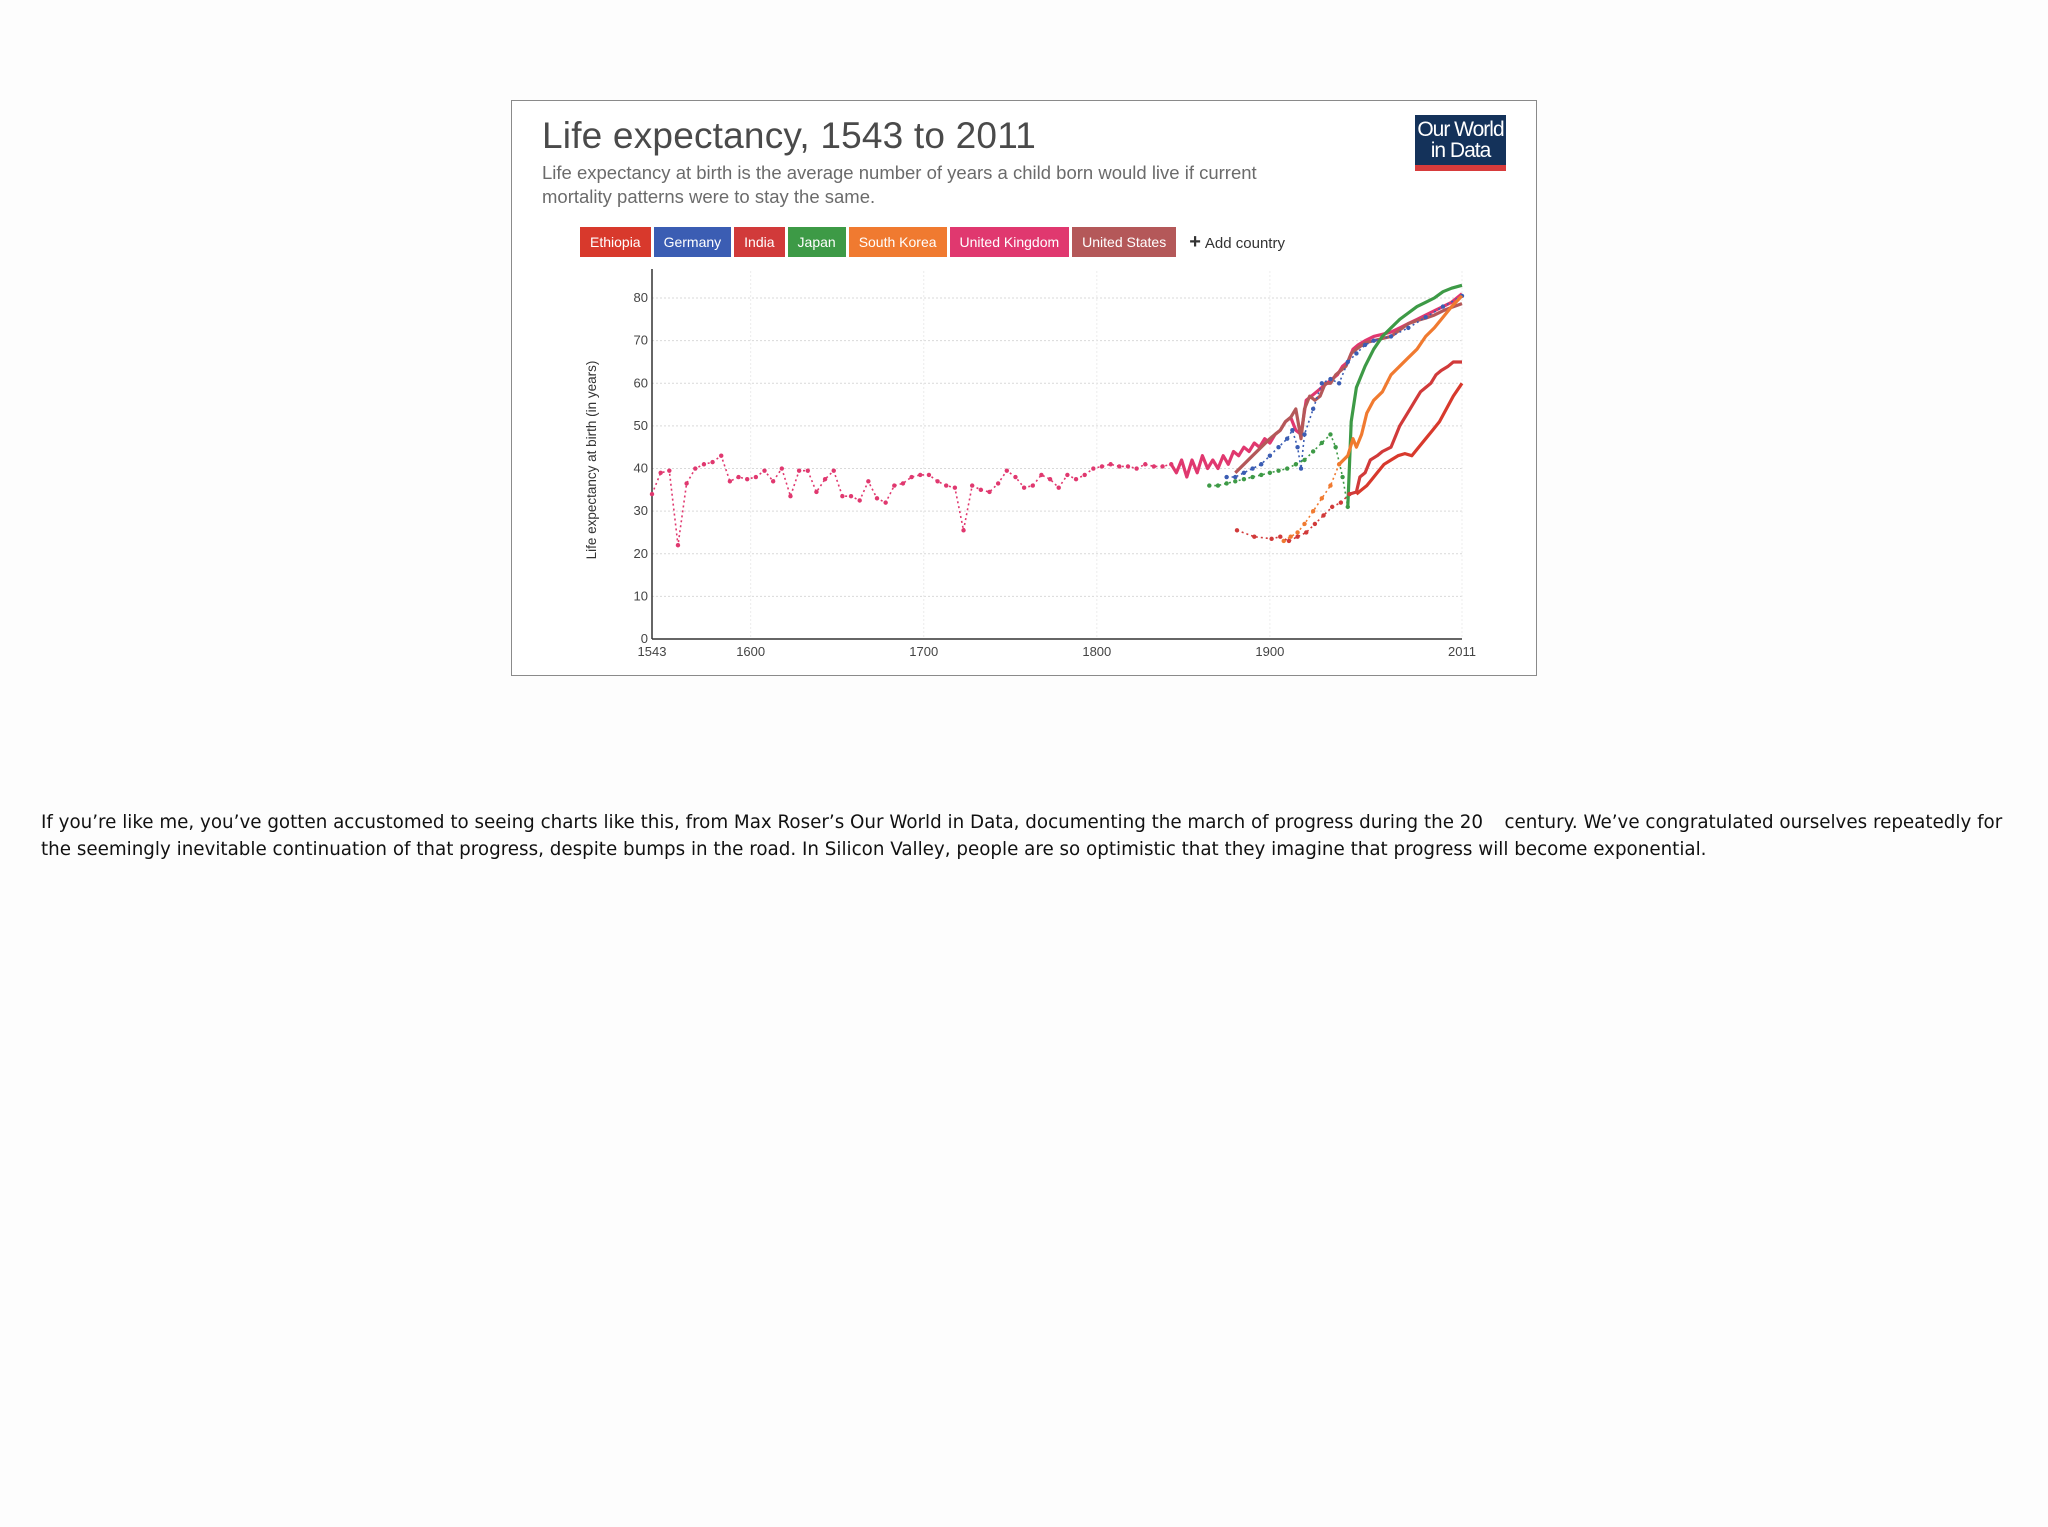 Image resolution: width=2048 pixels, height=1527 pixels. I want to click on legend-chip-germany: Germany, so click(692, 242).